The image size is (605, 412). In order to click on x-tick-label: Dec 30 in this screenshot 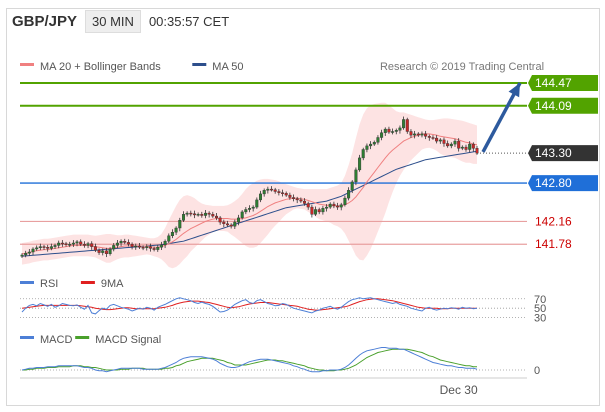, I will do `click(459, 390)`.